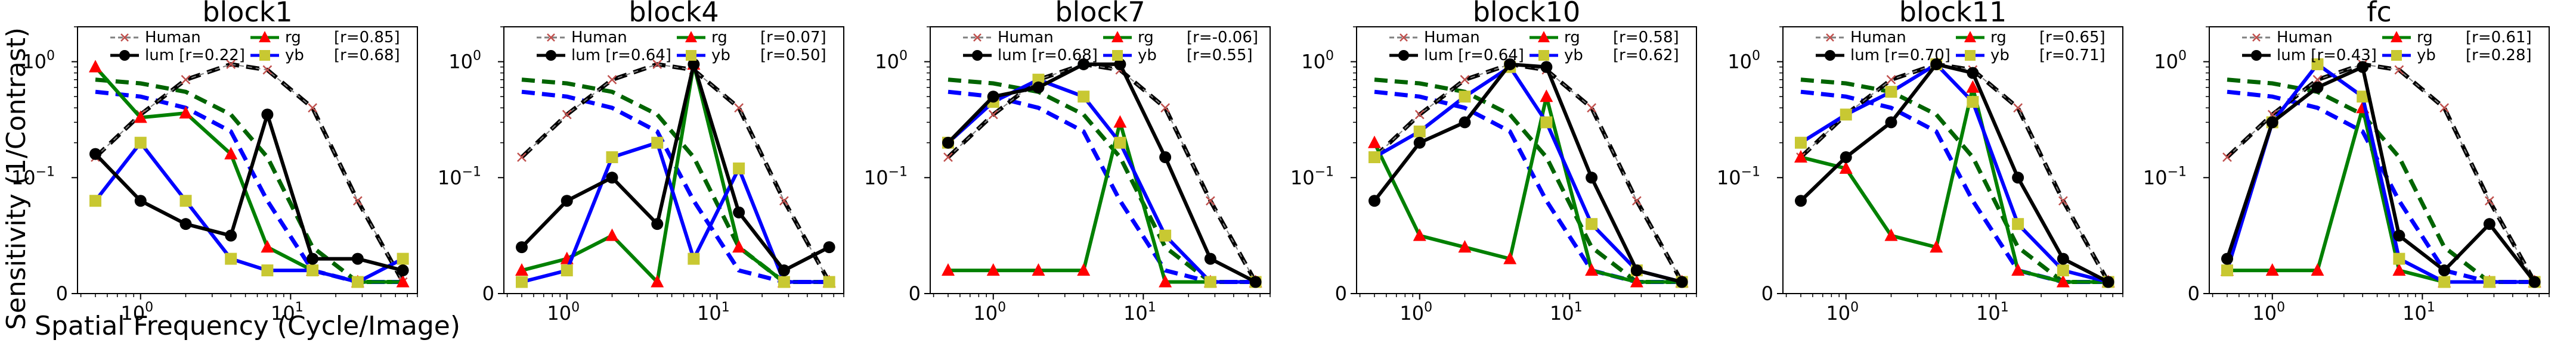 Image resolution: width=2576 pixels, height=343 pixels. I want to click on panel-title: block11, so click(1953, 14).